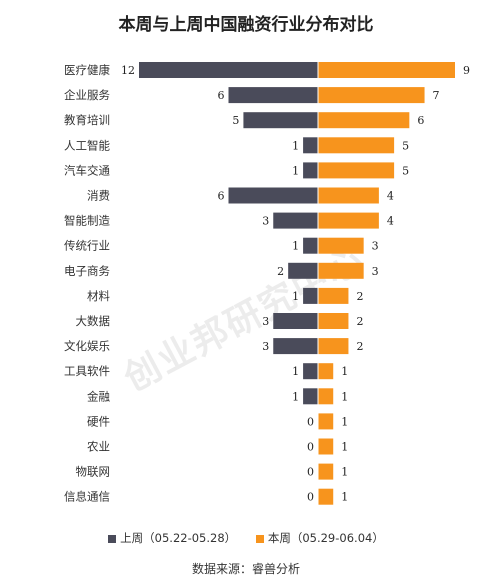 This screenshot has width=492, height=584. I want to click on category-label: 农业, so click(98, 447).